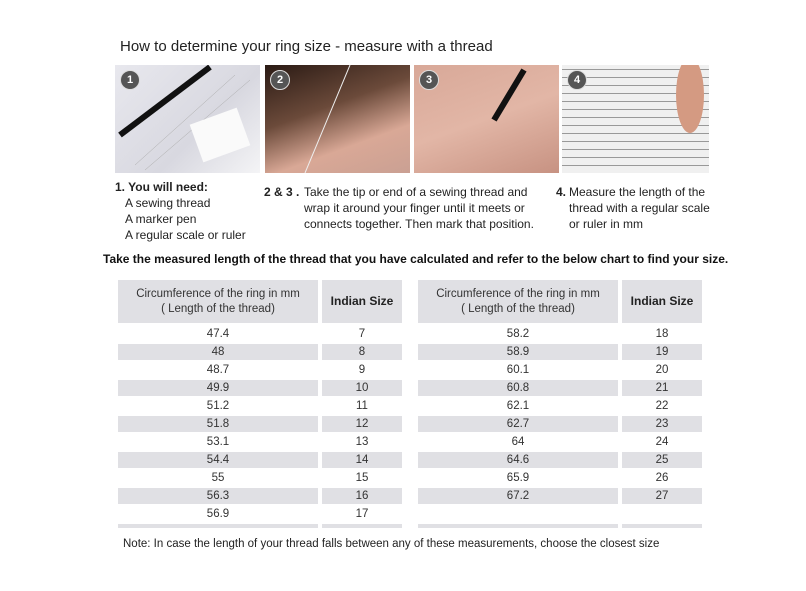  Describe the element at coordinates (486, 119) in the screenshot. I see `photo-step-3: 3` at that location.